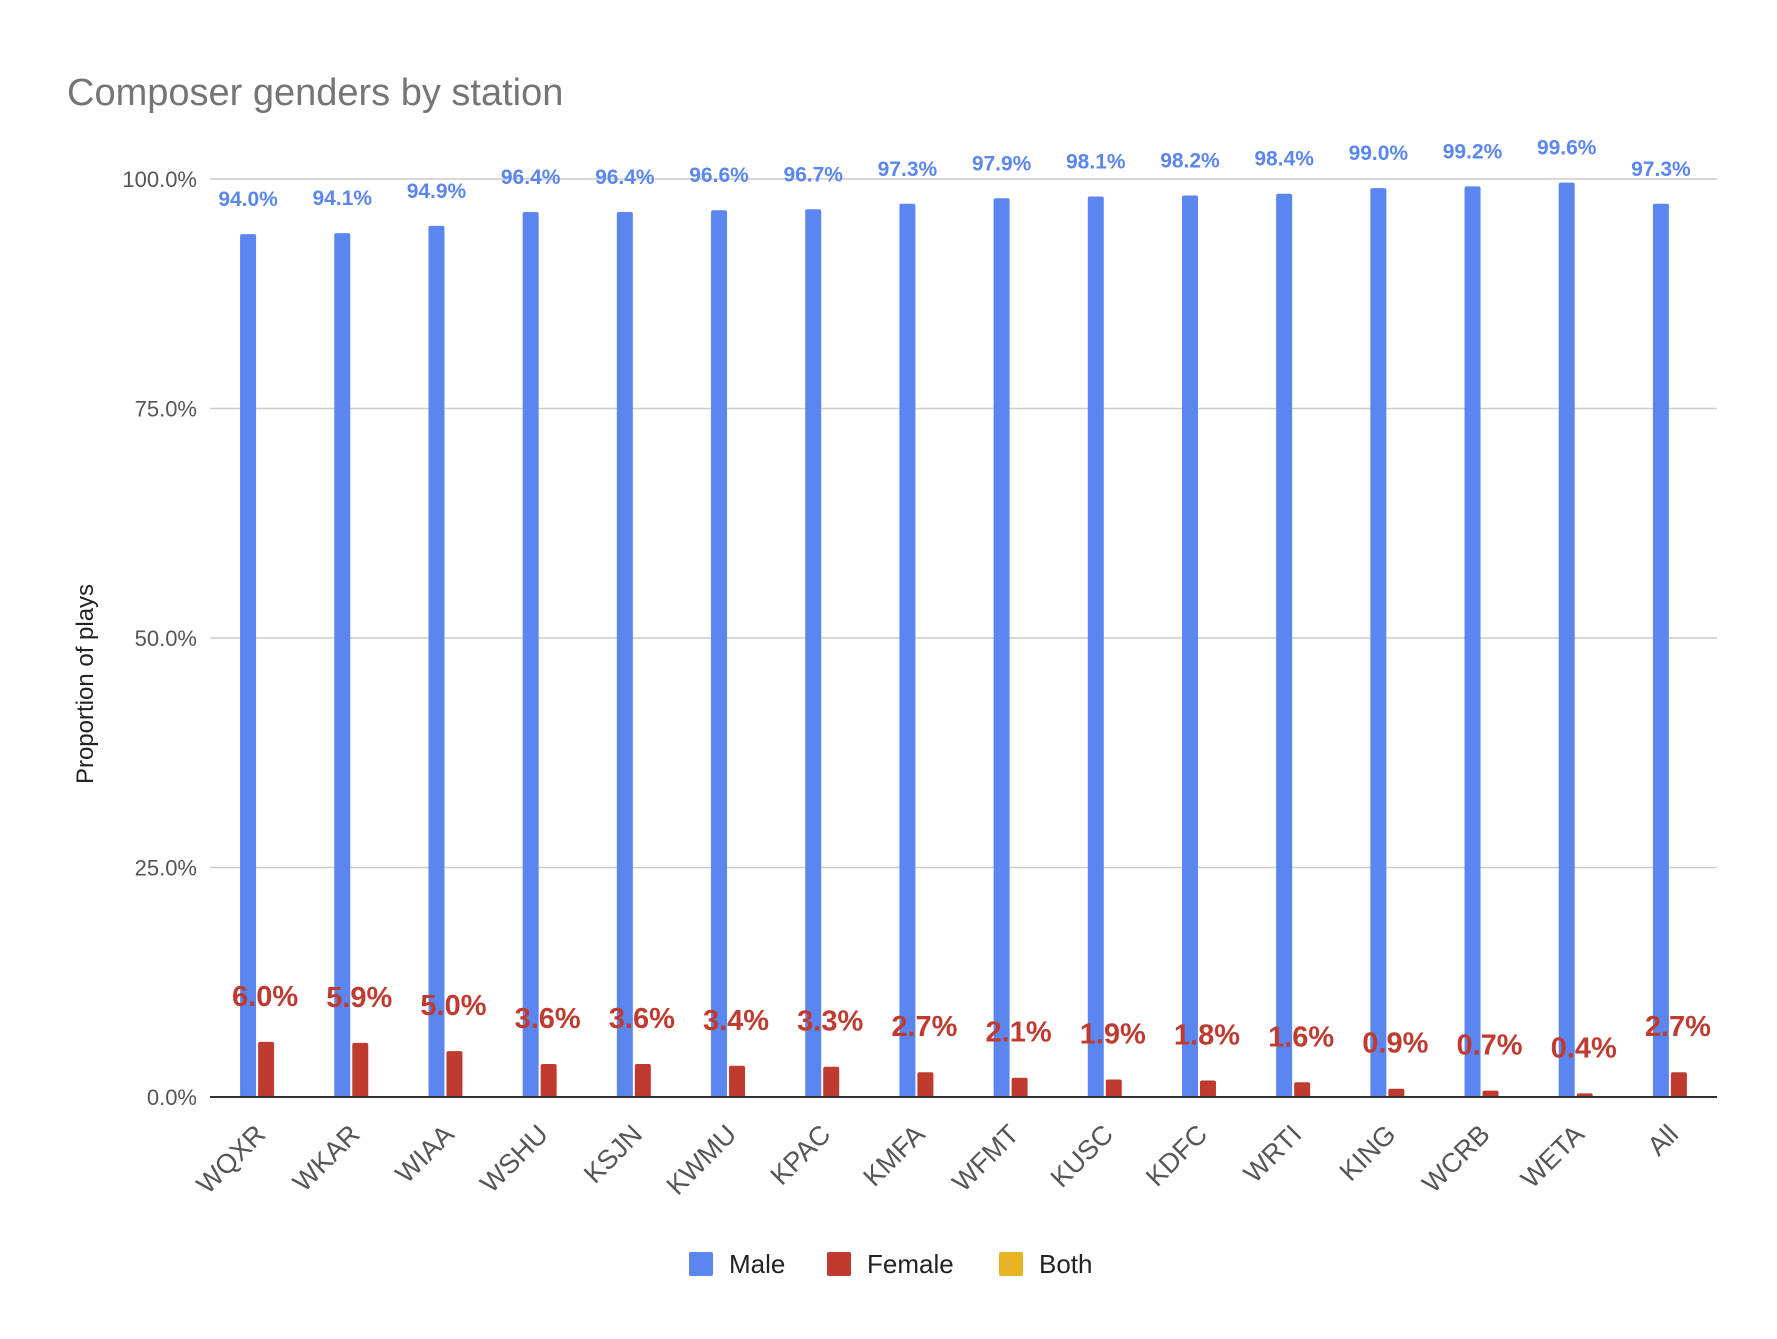 The height and width of the screenshot is (1339, 1777). What do you see at coordinates (231, 1159) in the screenshot?
I see `x-tick-label: WQXR` at bounding box center [231, 1159].